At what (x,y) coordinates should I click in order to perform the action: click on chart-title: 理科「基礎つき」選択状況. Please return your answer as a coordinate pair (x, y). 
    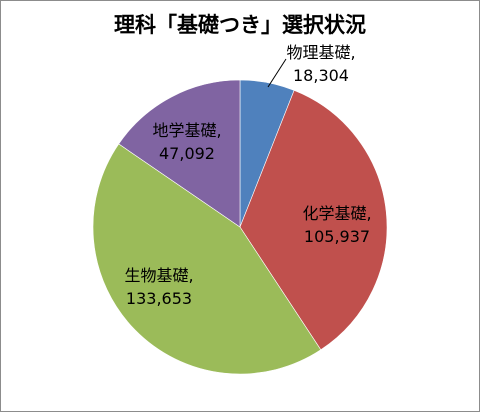
    Looking at the image, I should click on (240, 25).